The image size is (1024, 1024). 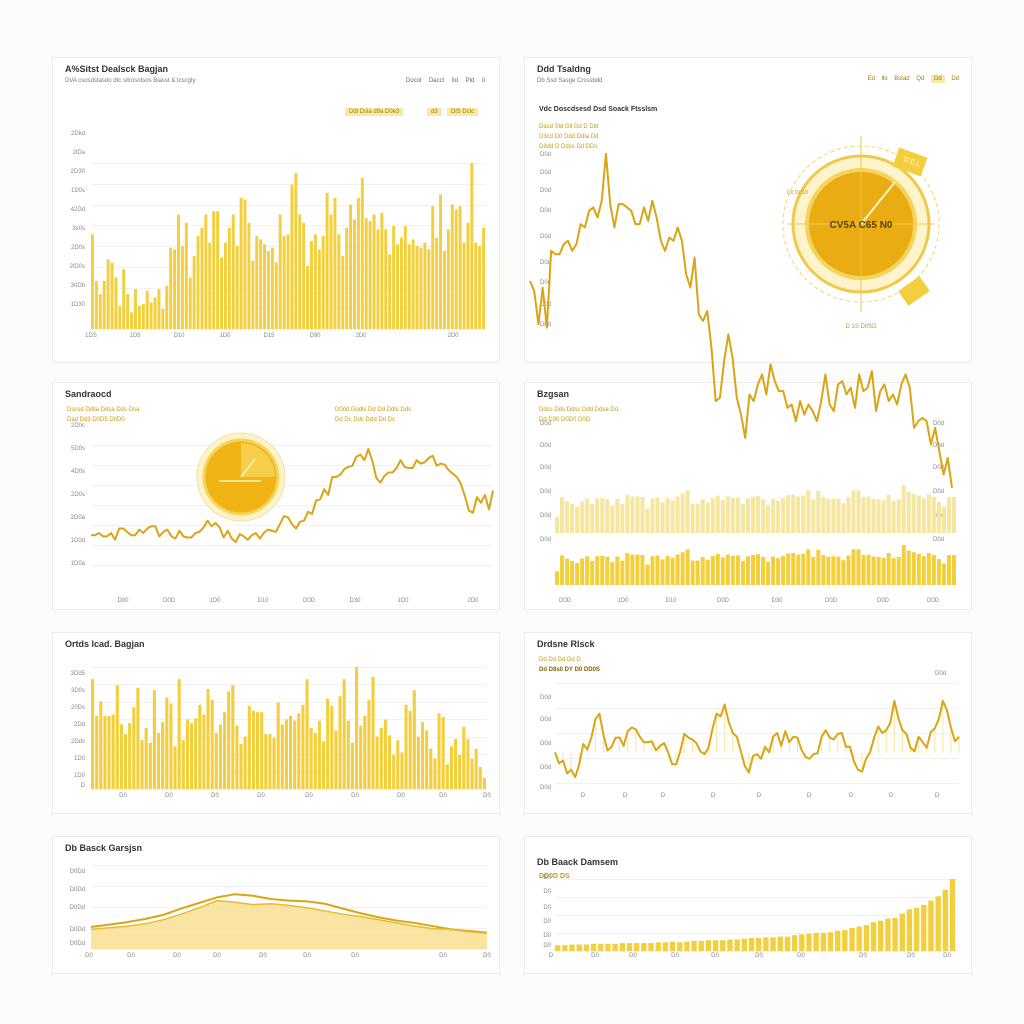 I want to click on x-tick: D0D, so click(x=564, y=601).